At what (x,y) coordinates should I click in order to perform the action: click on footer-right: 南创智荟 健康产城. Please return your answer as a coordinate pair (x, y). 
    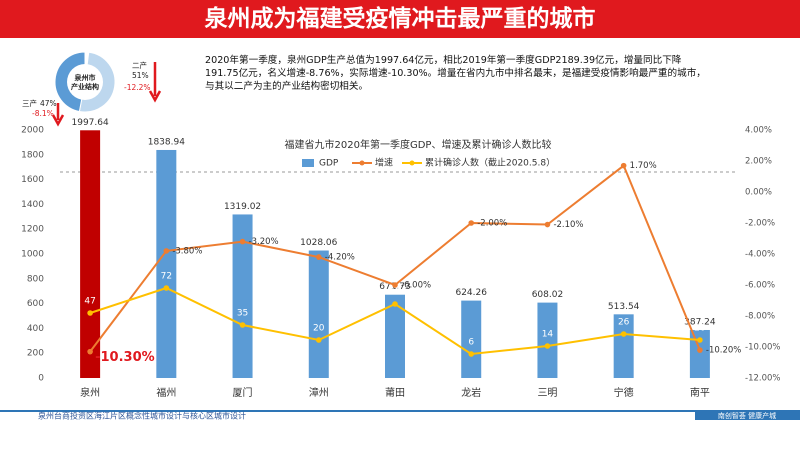
    Looking at the image, I should click on (747, 415).